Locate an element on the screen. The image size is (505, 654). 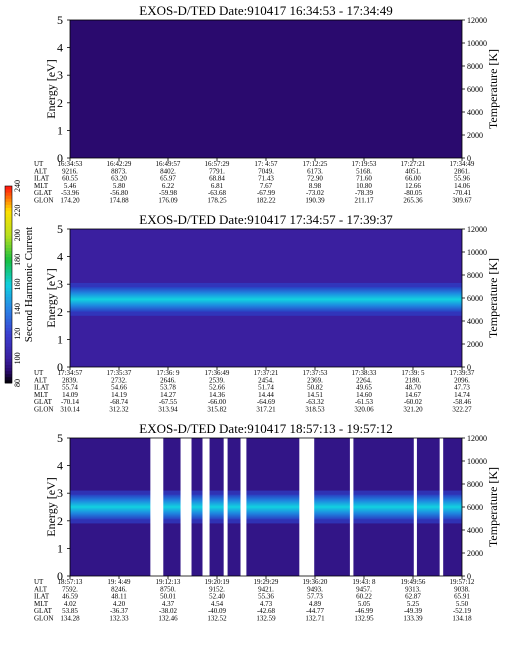
ephemeris-cell: 2264. is located at coordinates (364, 380).